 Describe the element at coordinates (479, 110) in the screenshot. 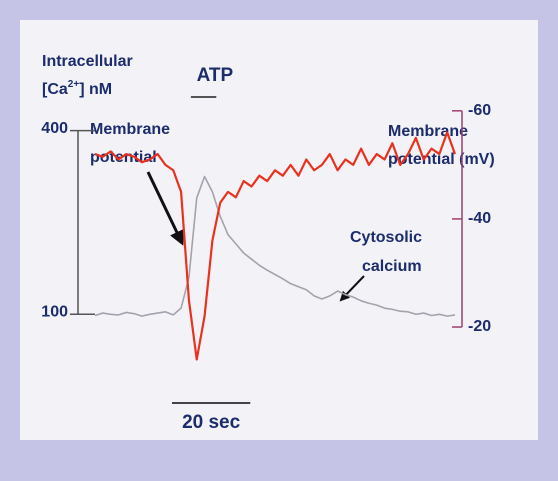

I see `y2-tick-label: -60` at that location.